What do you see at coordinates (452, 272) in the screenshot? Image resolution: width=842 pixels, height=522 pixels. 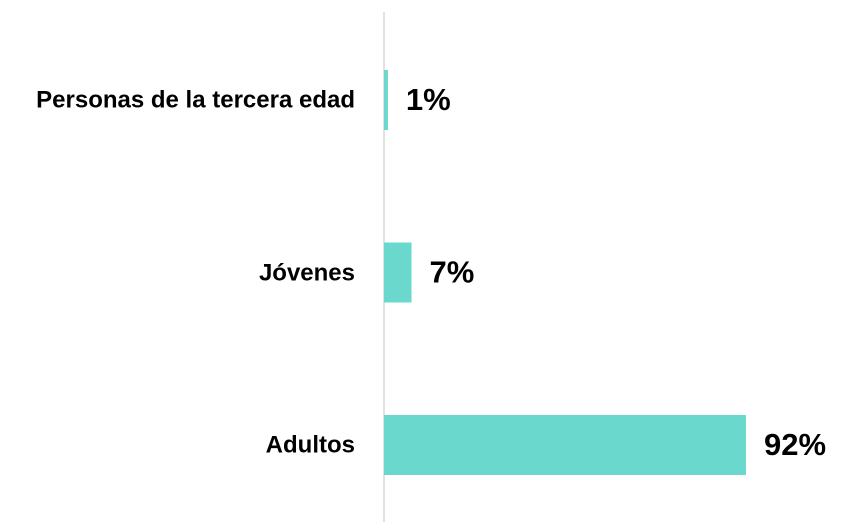 I see `value-label: 7%` at bounding box center [452, 272].